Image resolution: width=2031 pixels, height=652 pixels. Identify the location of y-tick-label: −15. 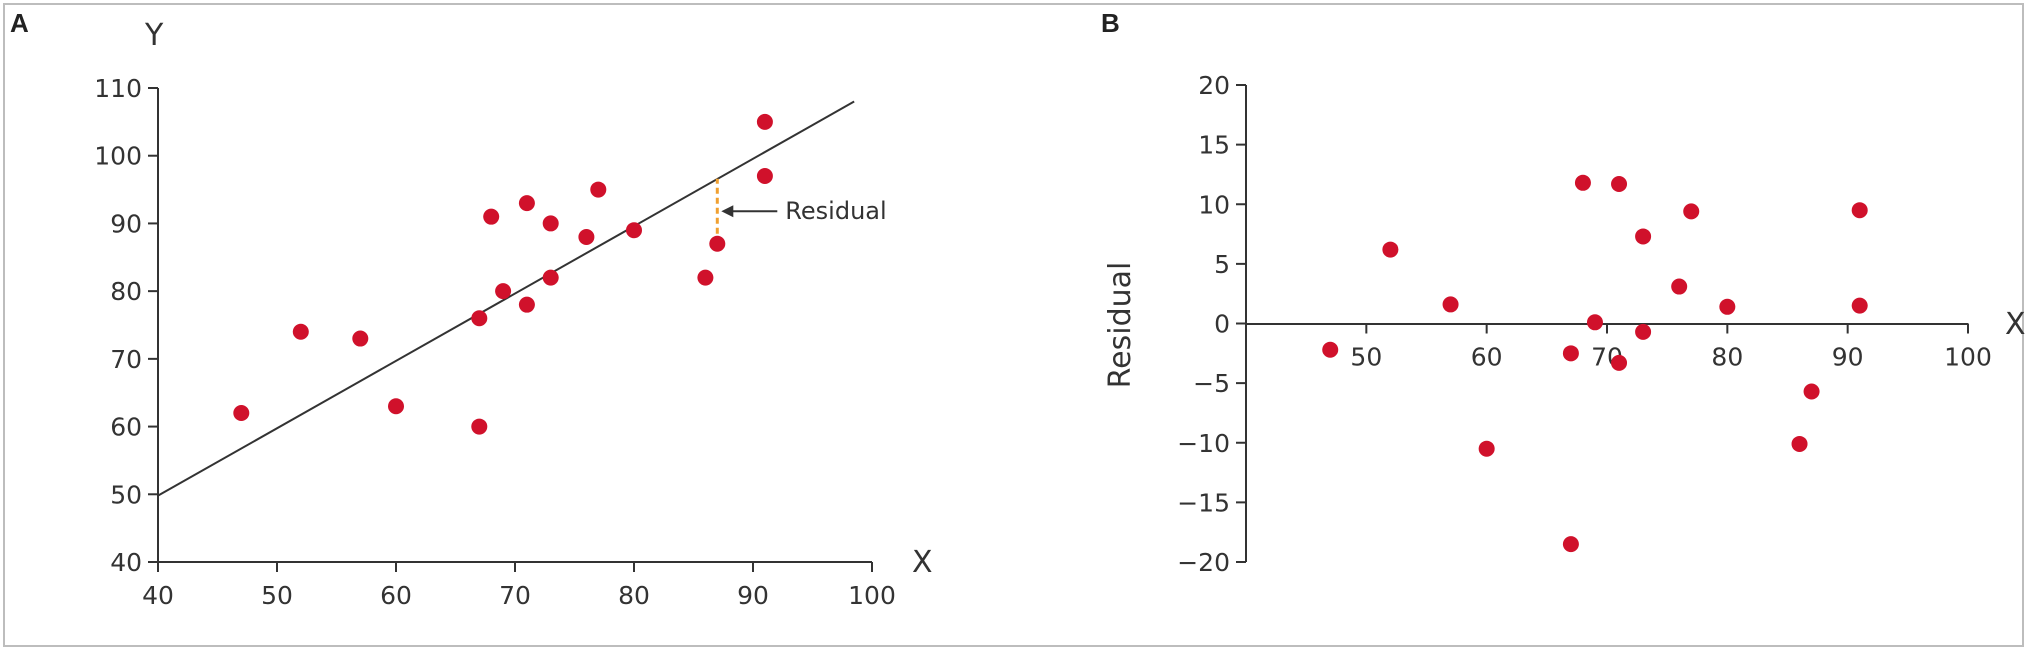
(1203, 502).